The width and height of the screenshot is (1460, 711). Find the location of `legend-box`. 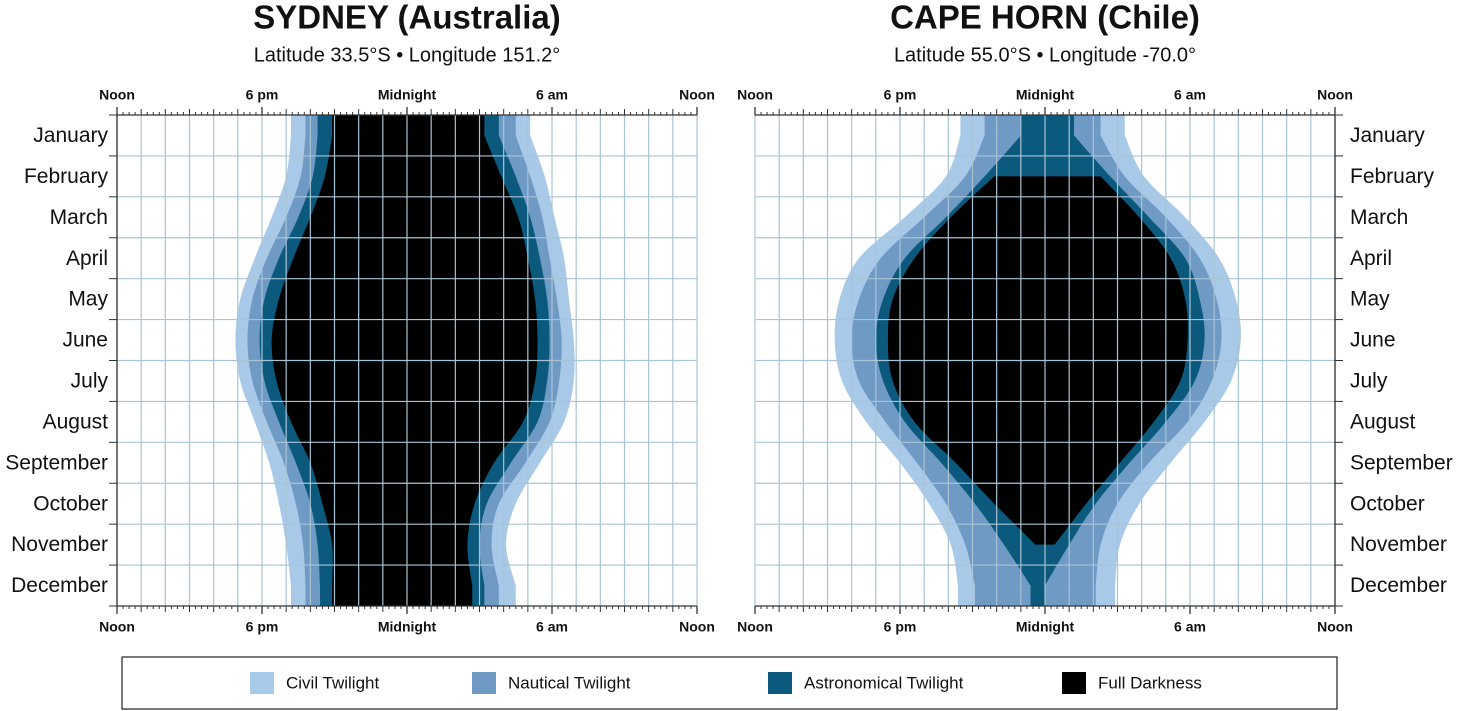

legend-box is located at coordinates (729, 683).